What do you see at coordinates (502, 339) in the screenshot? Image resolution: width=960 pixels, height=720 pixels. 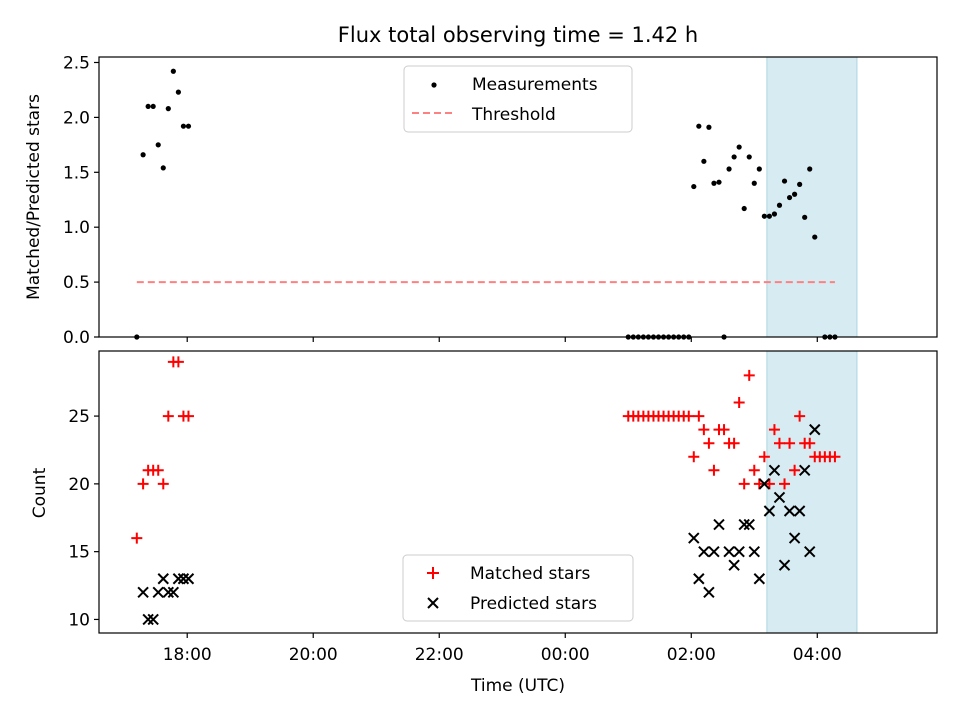 I see `top-x-ticks` at bounding box center [502, 339].